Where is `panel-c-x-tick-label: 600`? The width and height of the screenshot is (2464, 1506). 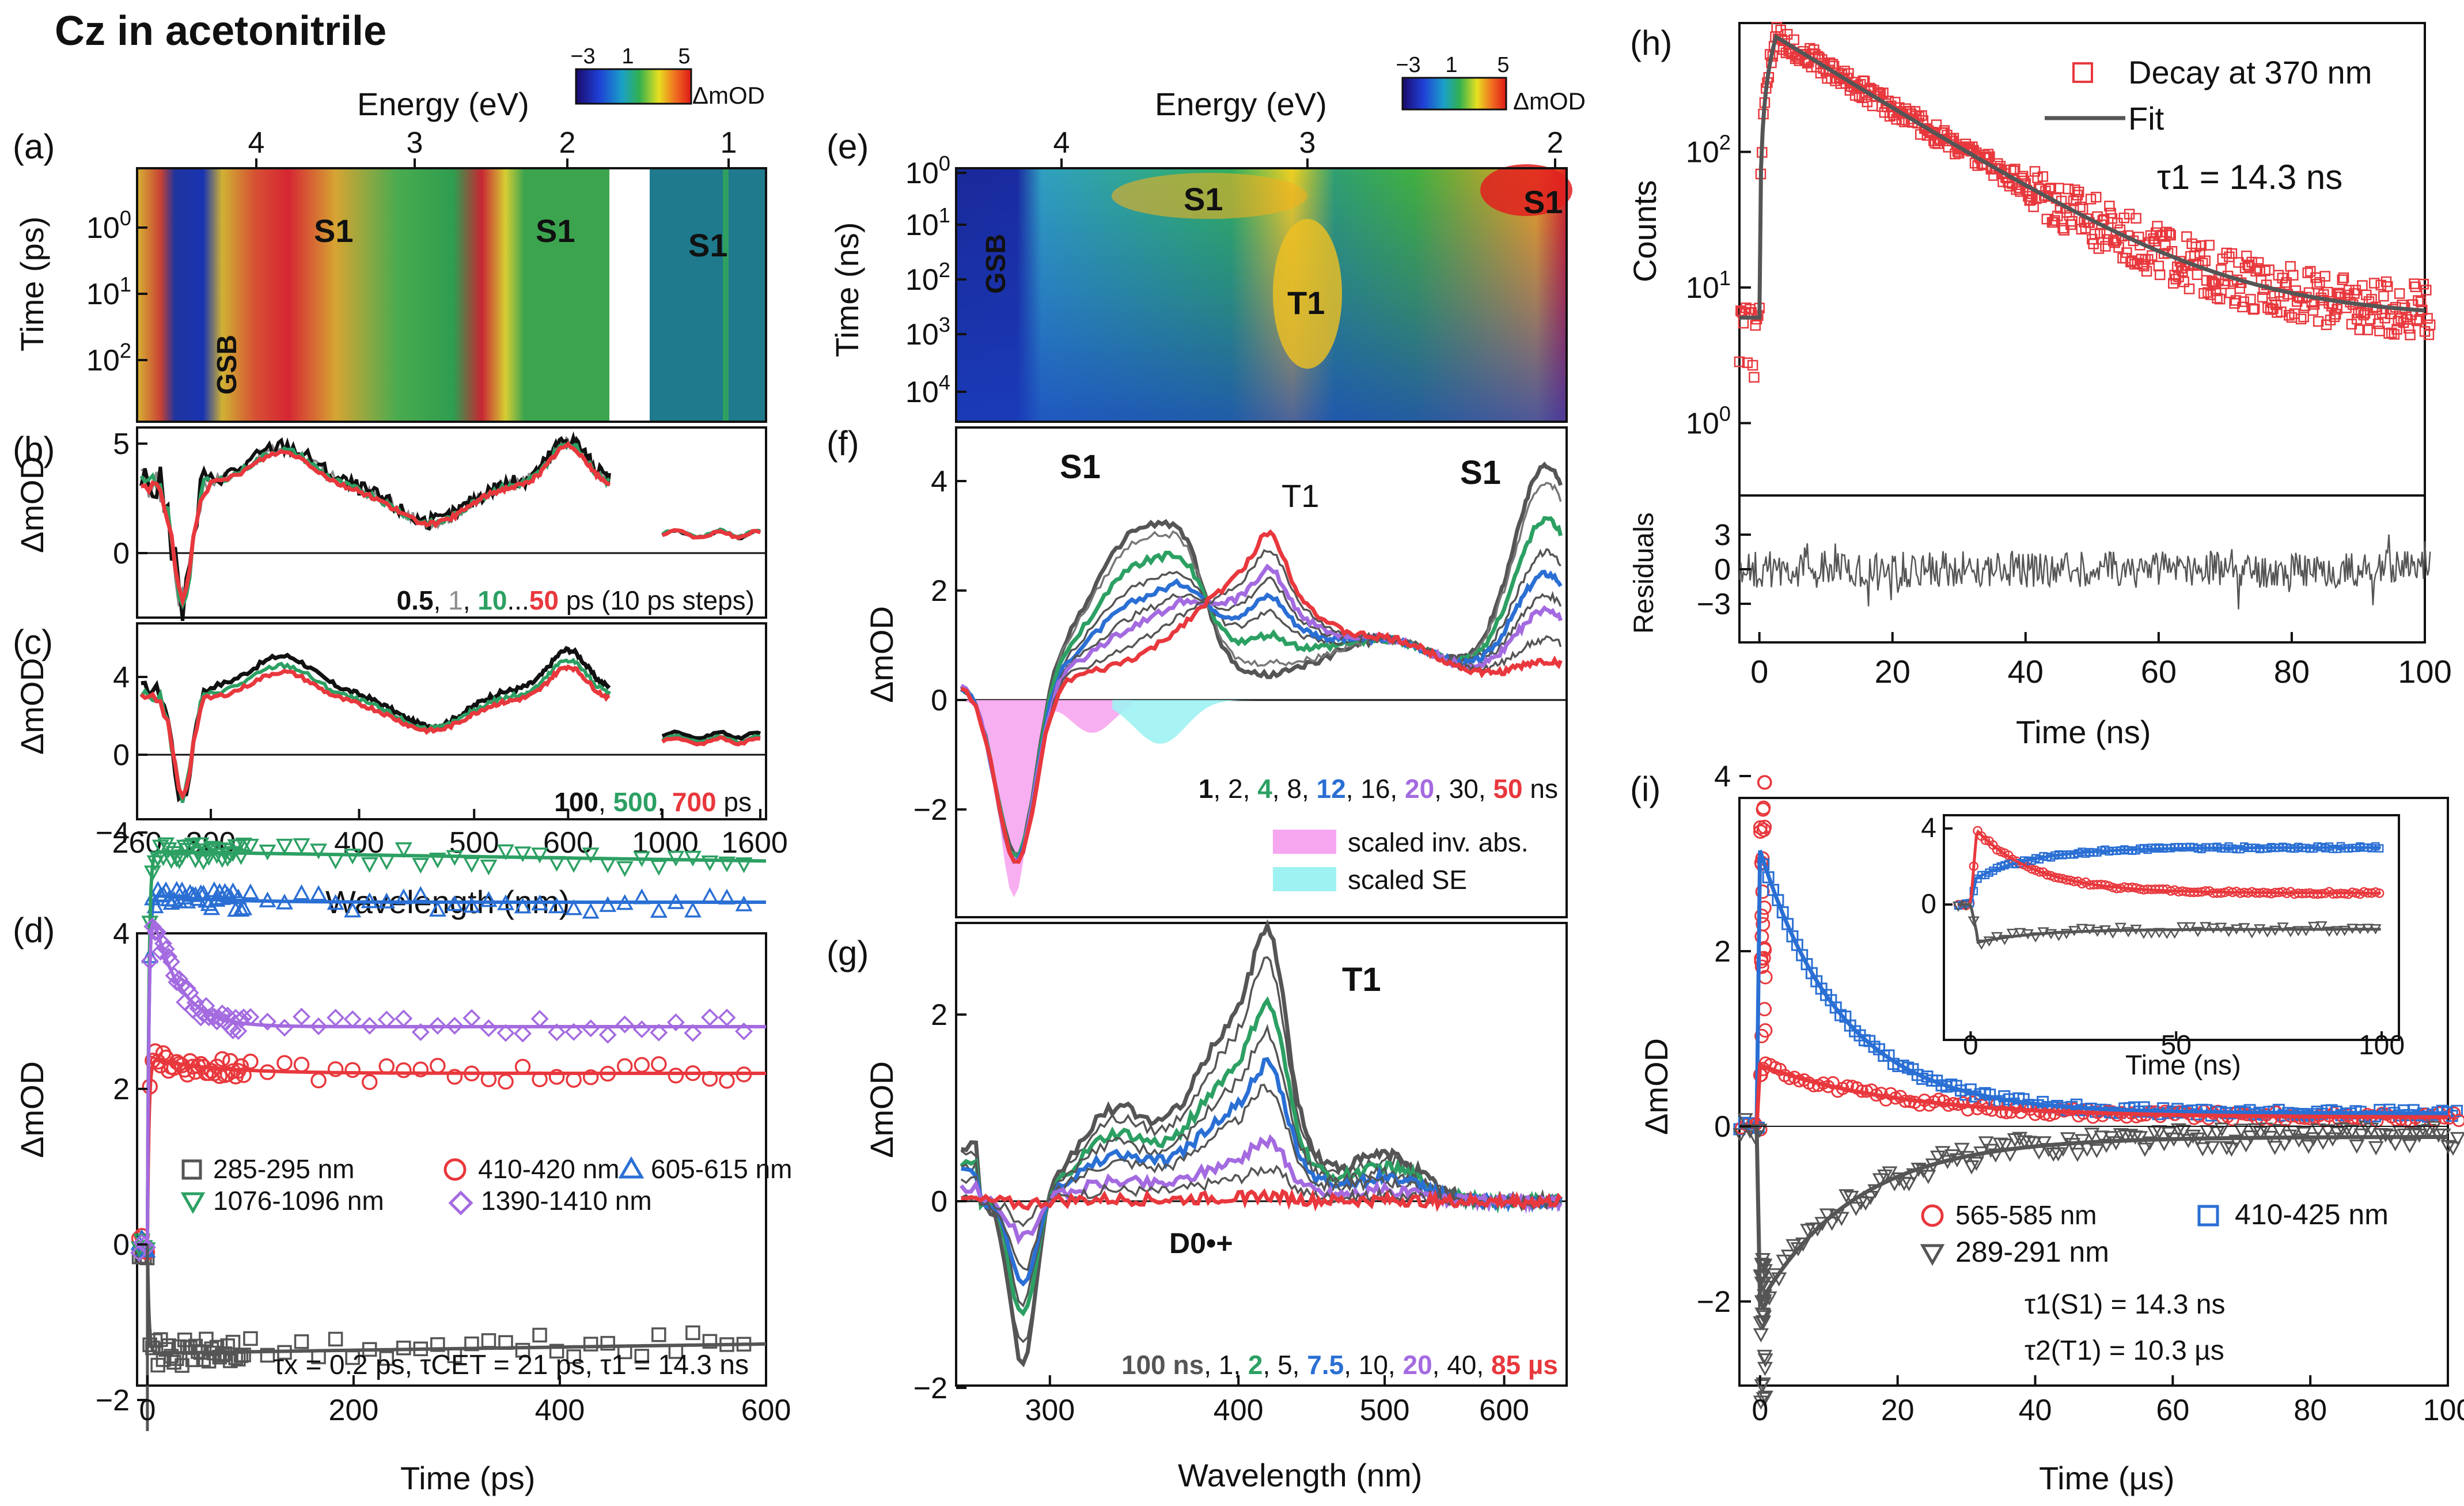 panel-c-x-tick-label: 600 is located at coordinates (568, 843).